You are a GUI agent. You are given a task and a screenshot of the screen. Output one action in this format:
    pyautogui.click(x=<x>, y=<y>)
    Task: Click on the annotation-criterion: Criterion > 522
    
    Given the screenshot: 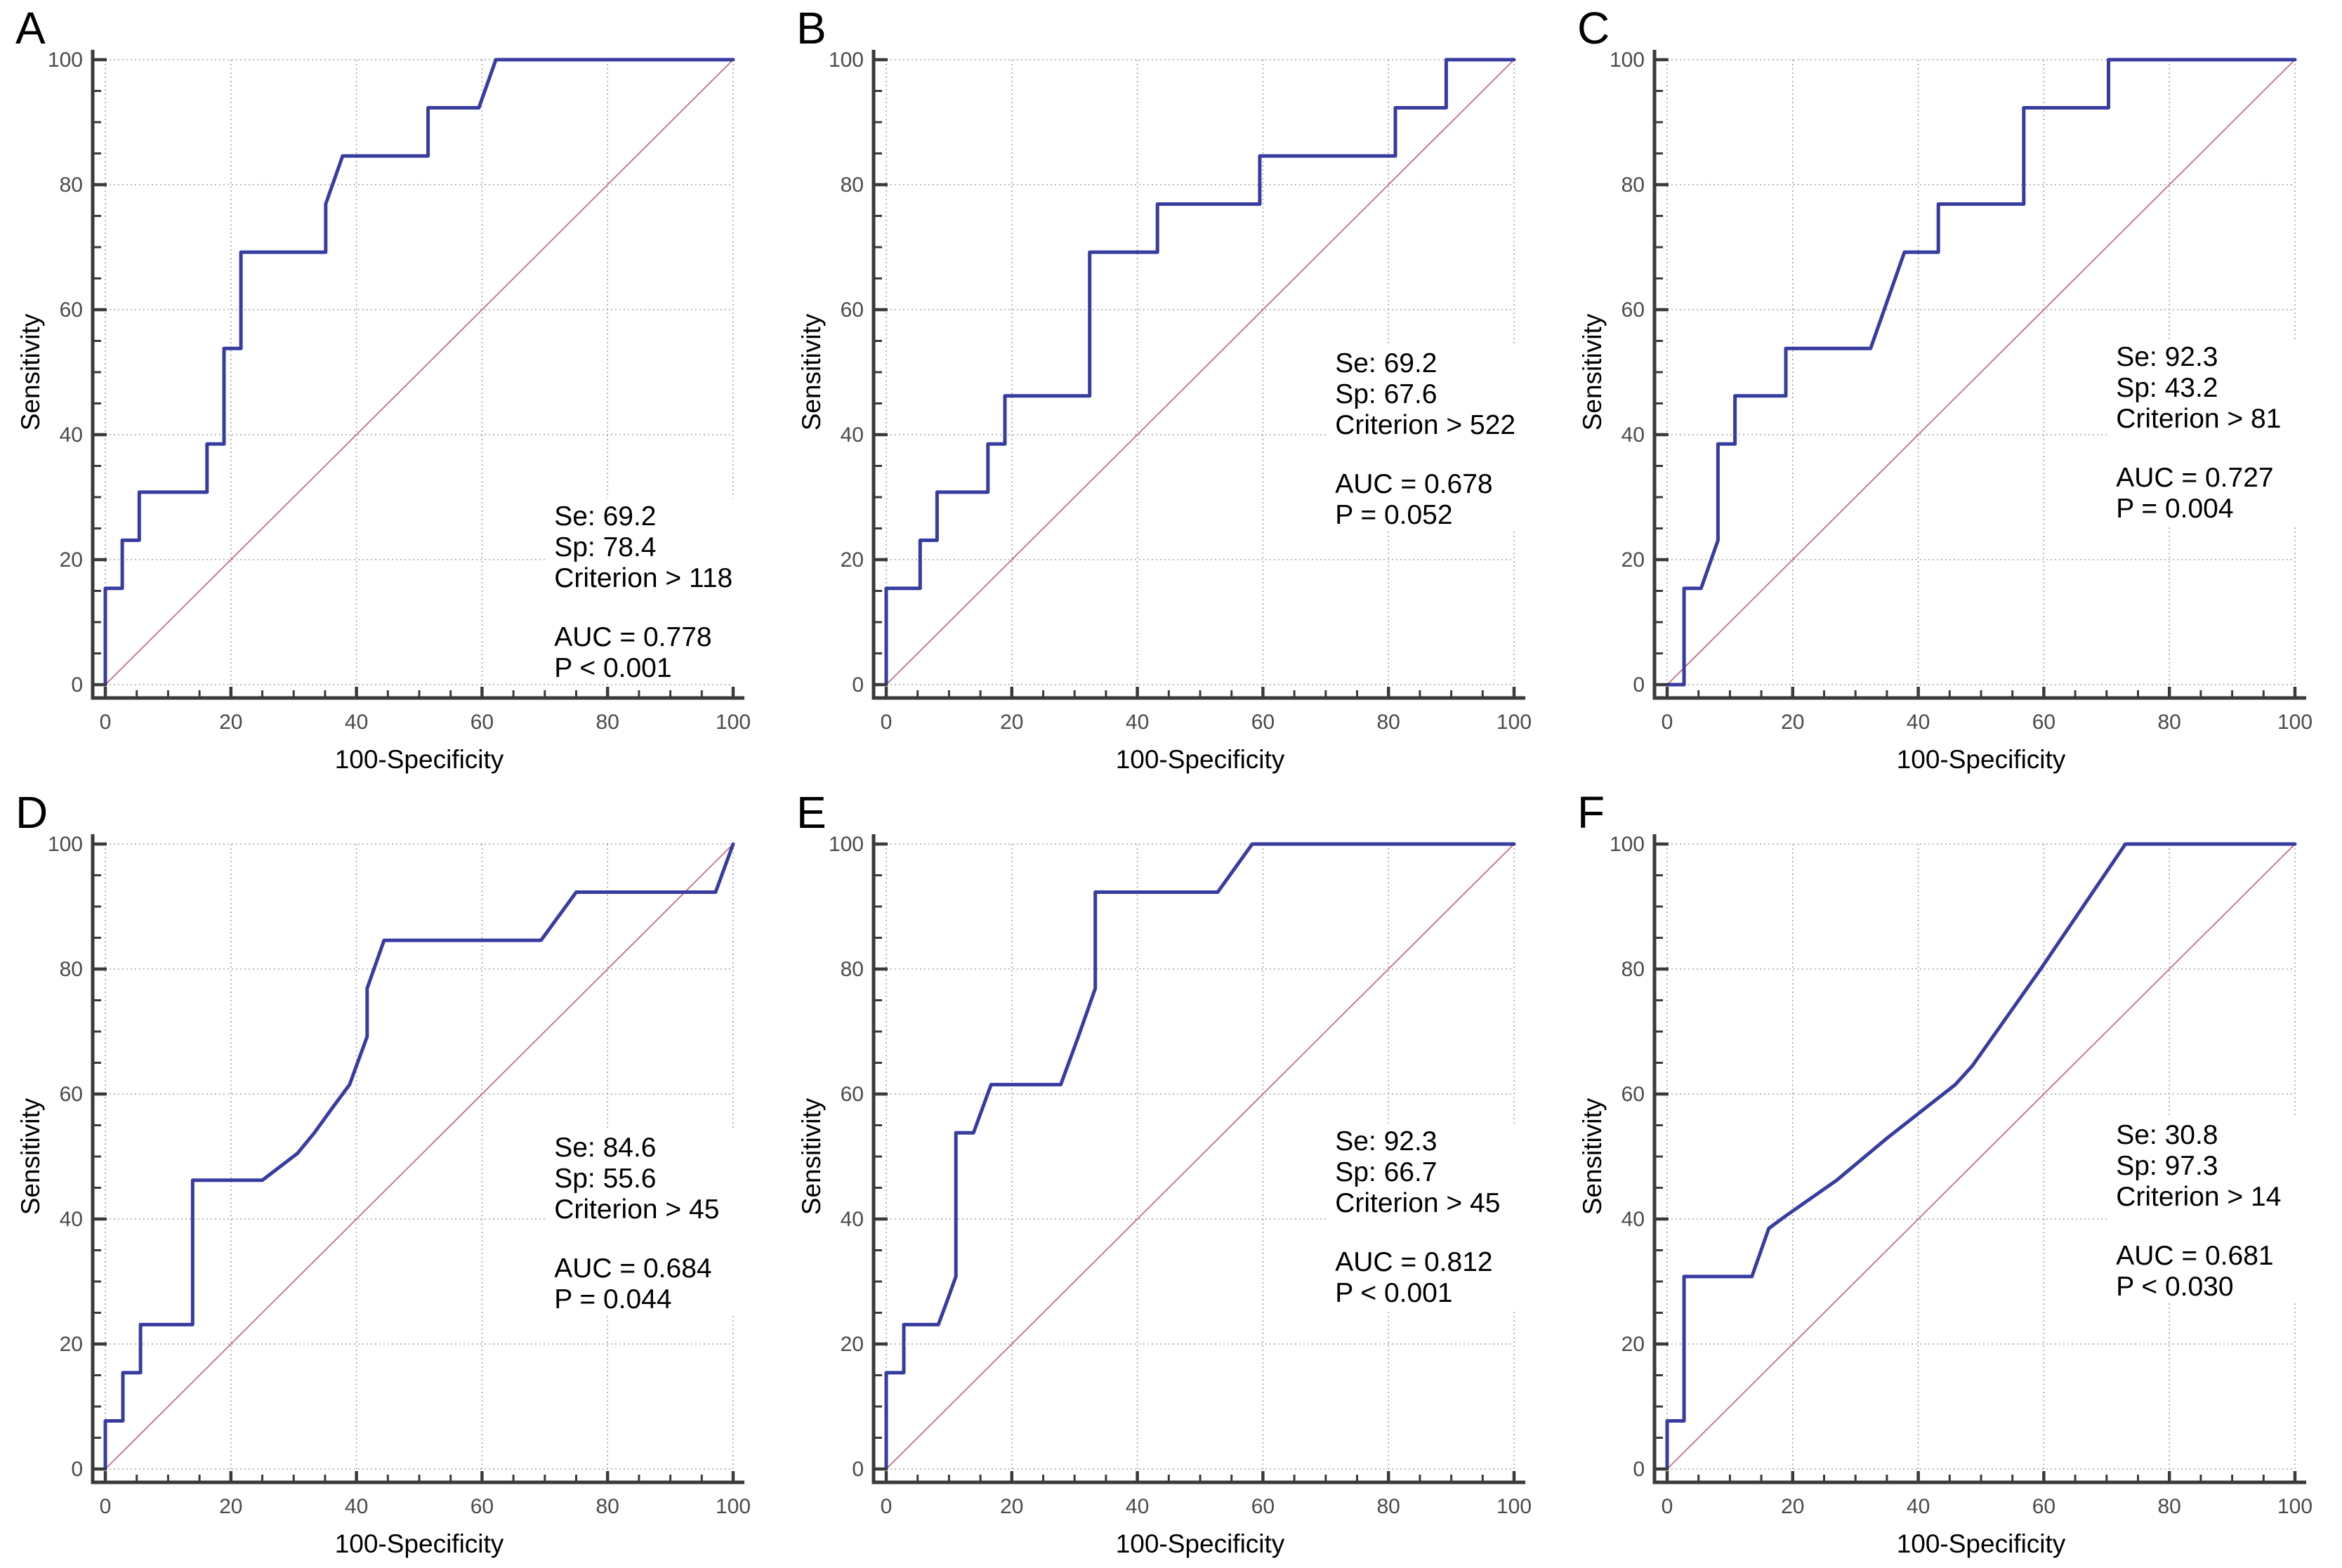 What is the action you would take?
    pyautogui.click(x=1425, y=425)
    